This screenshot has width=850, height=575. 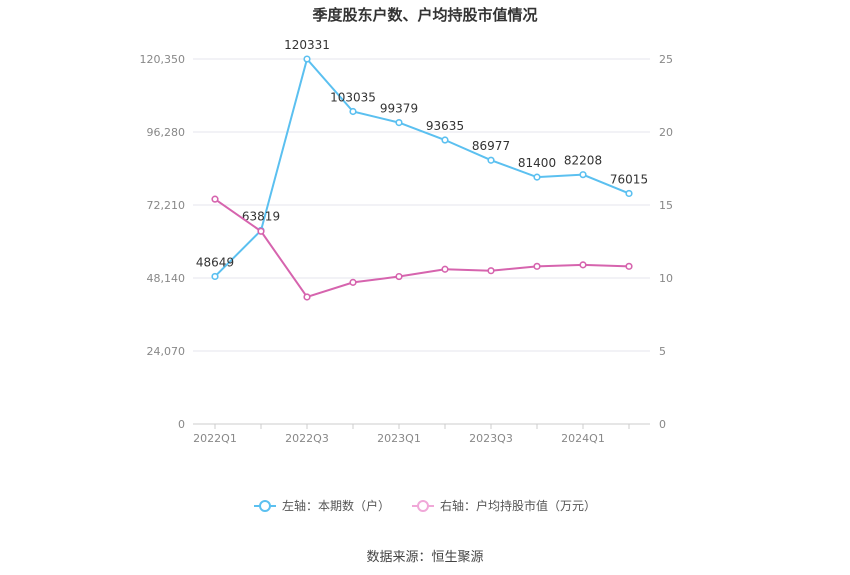 I want to click on data-label: 99379, so click(x=399, y=109).